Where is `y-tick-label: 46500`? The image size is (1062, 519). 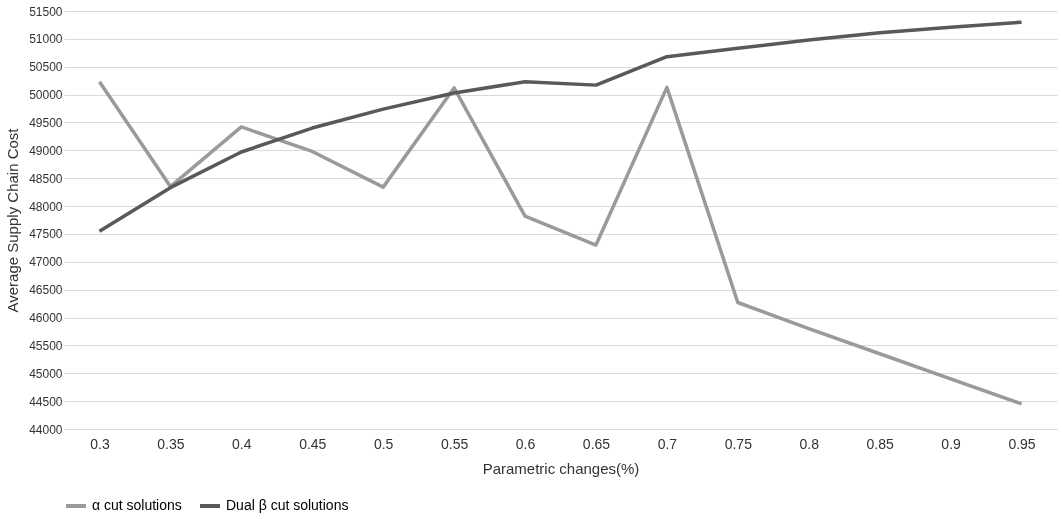
y-tick-label: 46500 is located at coordinates (46, 290).